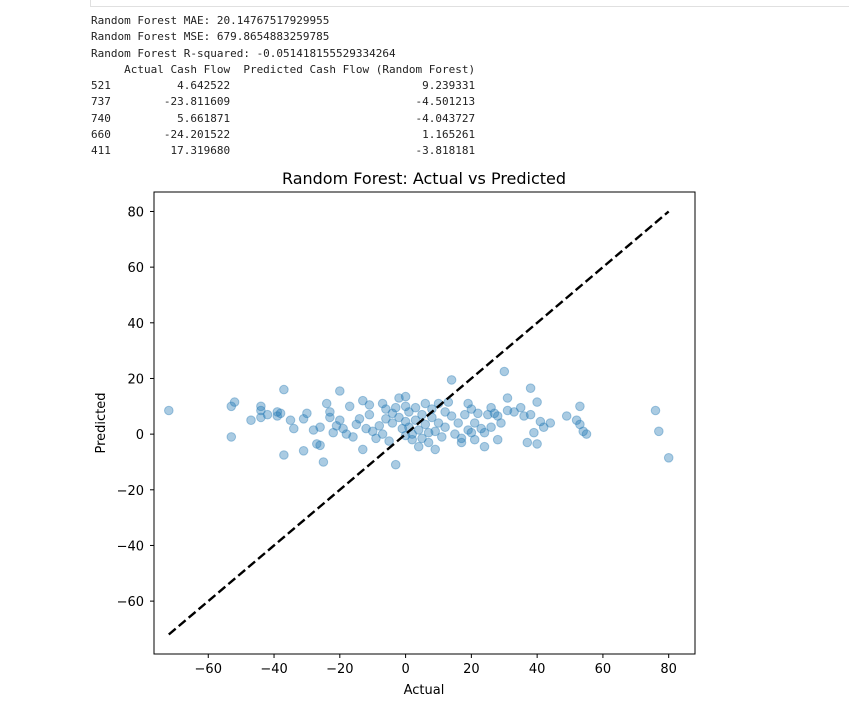 The image size is (849, 718). What do you see at coordinates (283, 118) in the screenshot?
I see `table-row: 740 5.661871 -4.043727` at bounding box center [283, 118].